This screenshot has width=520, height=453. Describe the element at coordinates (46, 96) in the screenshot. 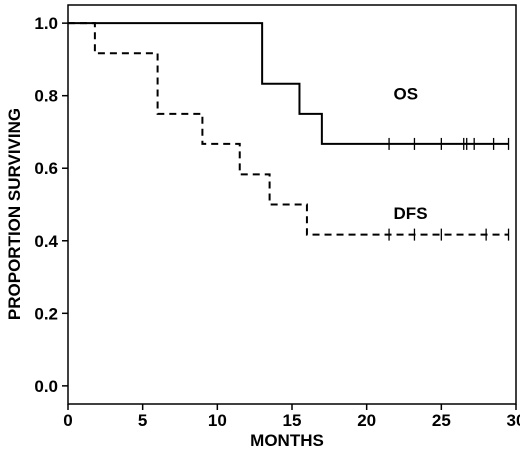

I see `y-tick-label: 0.8` at that location.